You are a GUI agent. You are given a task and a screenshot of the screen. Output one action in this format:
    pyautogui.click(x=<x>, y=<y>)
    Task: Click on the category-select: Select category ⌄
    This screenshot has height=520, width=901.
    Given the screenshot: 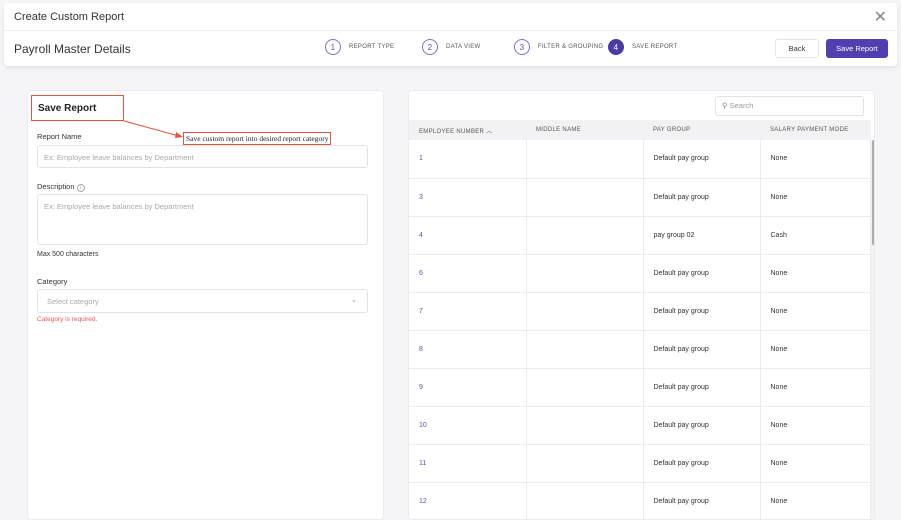 What is the action you would take?
    pyautogui.click(x=202, y=301)
    